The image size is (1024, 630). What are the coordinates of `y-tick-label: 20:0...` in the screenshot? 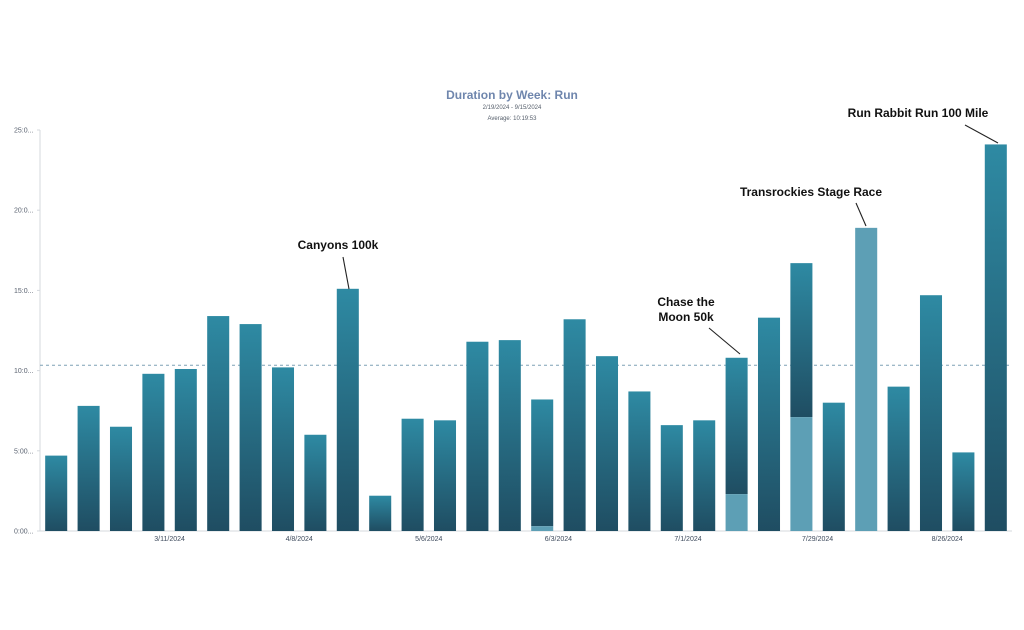 It's located at (24, 211).